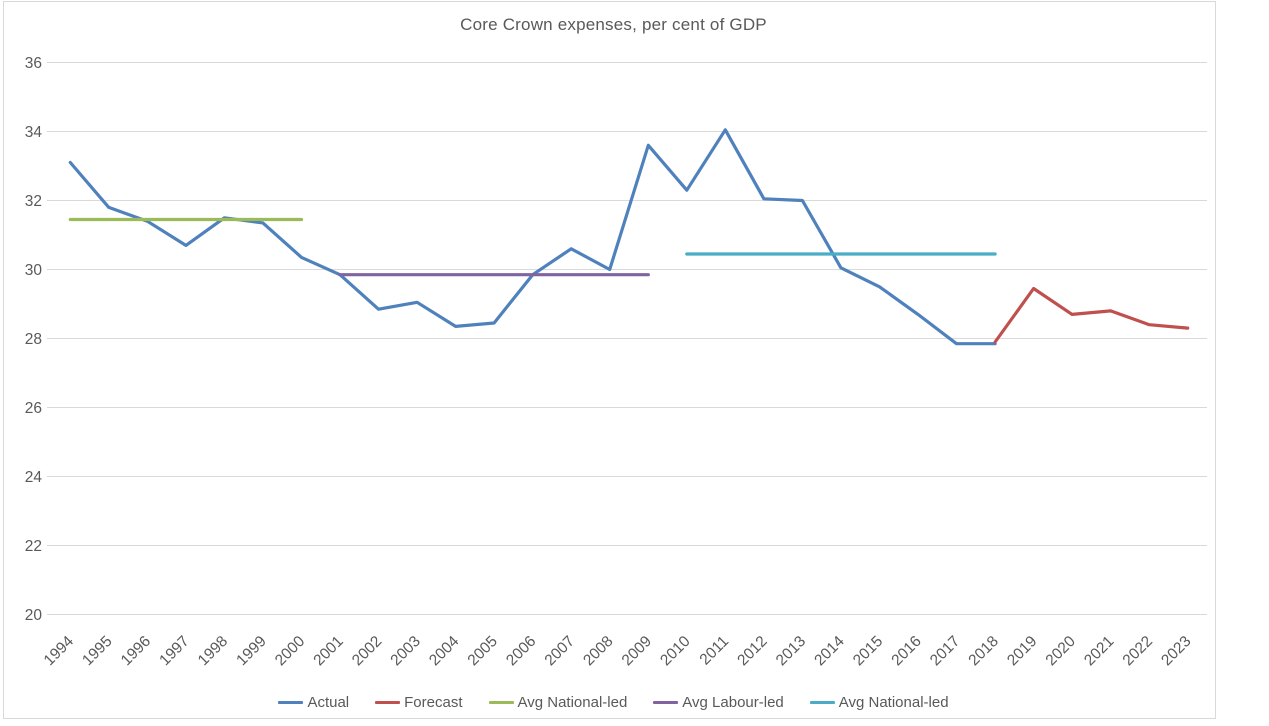 The height and width of the screenshot is (726, 1269). What do you see at coordinates (1176, 651) in the screenshot?
I see `x-tick-label: 2023` at bounding box center [1176, 651].